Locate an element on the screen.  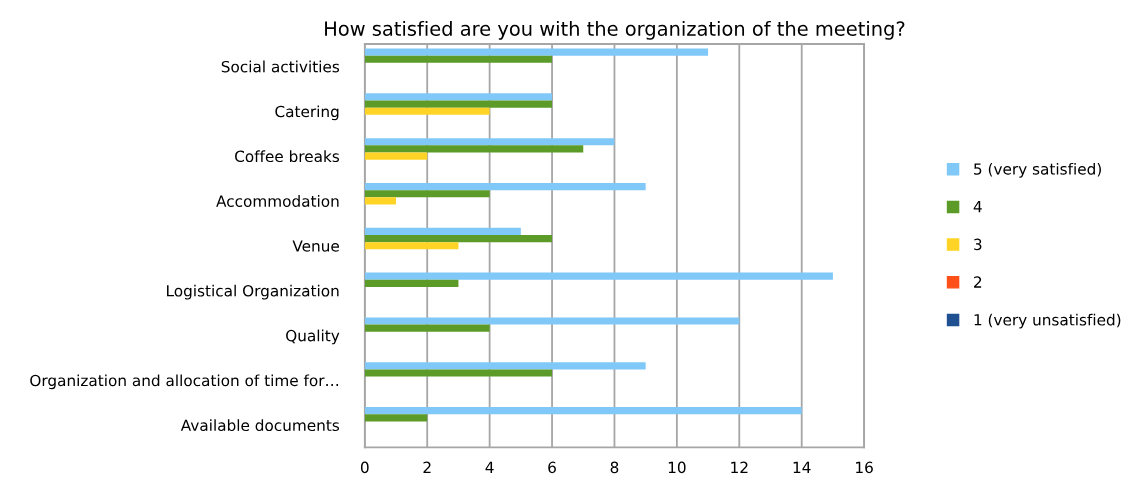
x-tick-label: 0 is located at coordinates (364, 467).